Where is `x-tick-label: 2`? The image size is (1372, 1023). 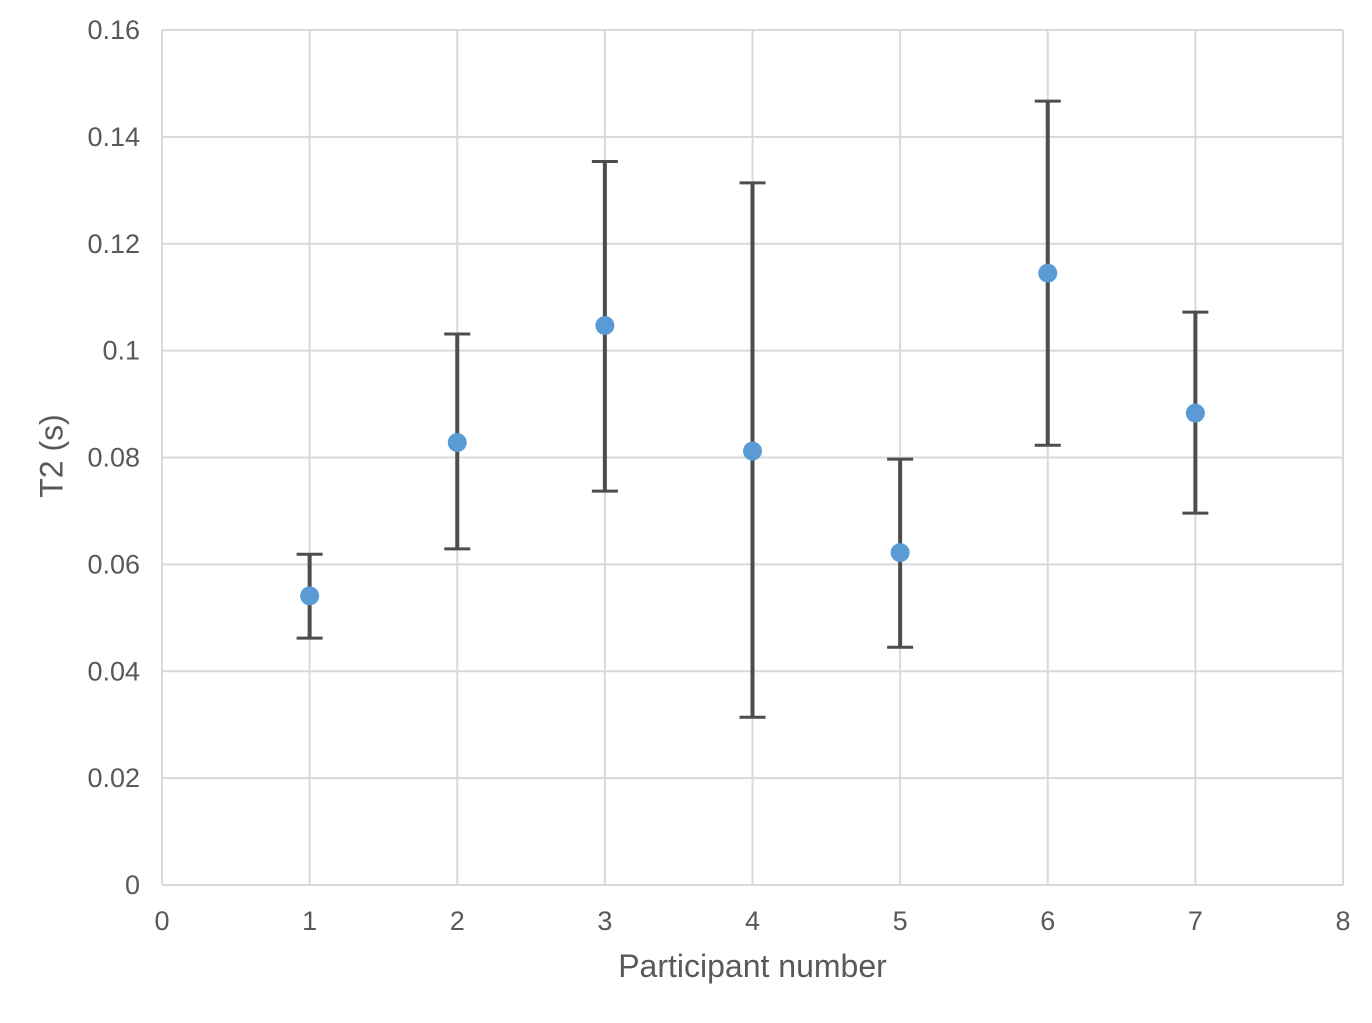 x-tick-label: 2 is located at coordinates (457, 921).